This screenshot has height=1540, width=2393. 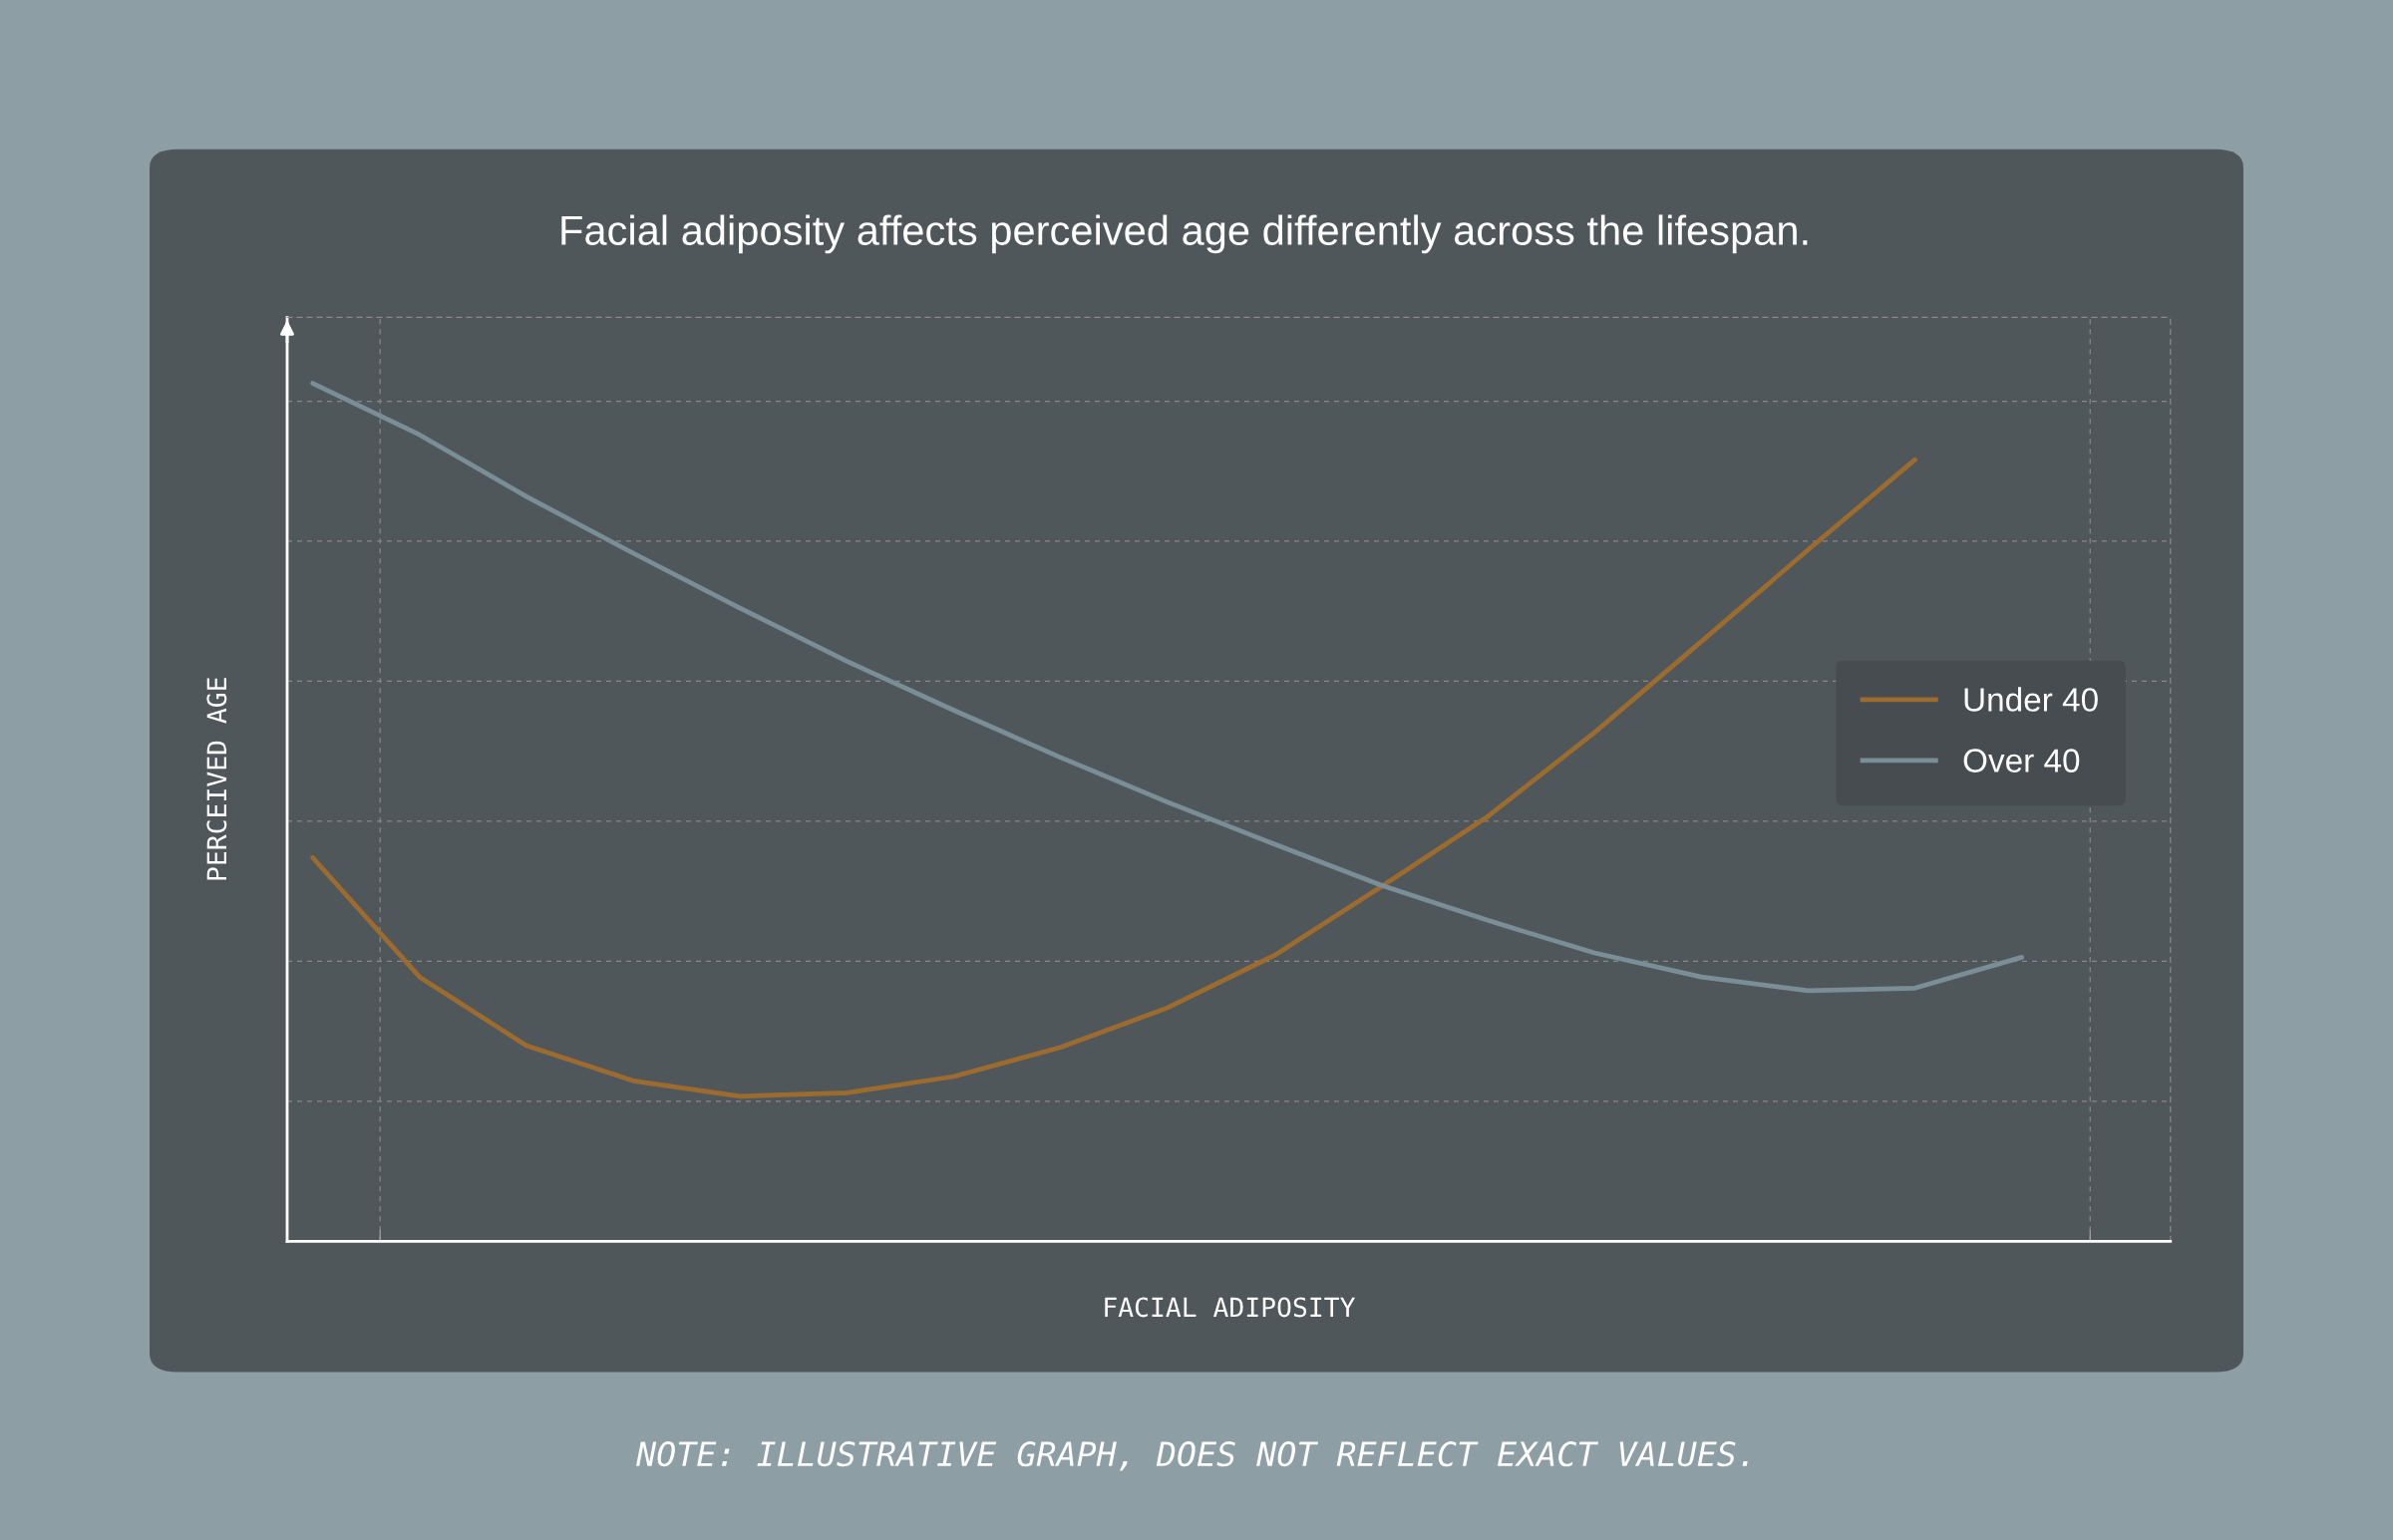 I want to click on legend-label: Over 40, so click(x=2021, y=761).